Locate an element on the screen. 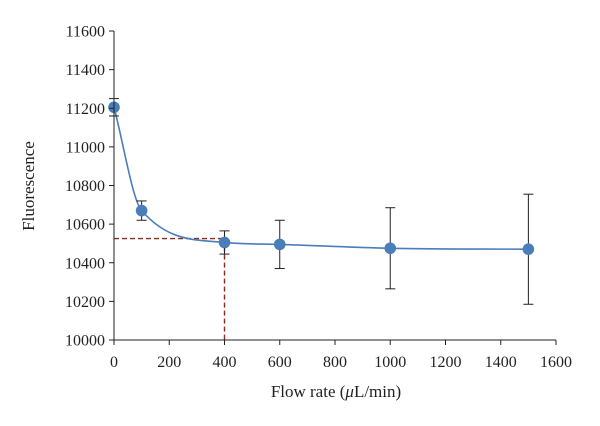  y-tick-label: 11400 is located at coordinates (85, 70).